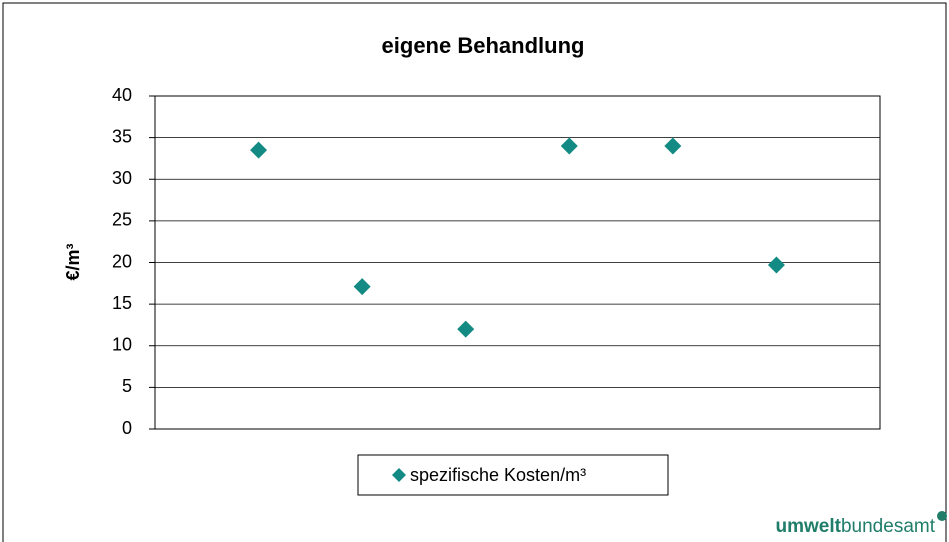 This screenshot has height=542, width=949. What do you see at coordinates (888, 526) in the screenshot?
I see `logo-regular: bundesamt` at bounding box center [888, 526].